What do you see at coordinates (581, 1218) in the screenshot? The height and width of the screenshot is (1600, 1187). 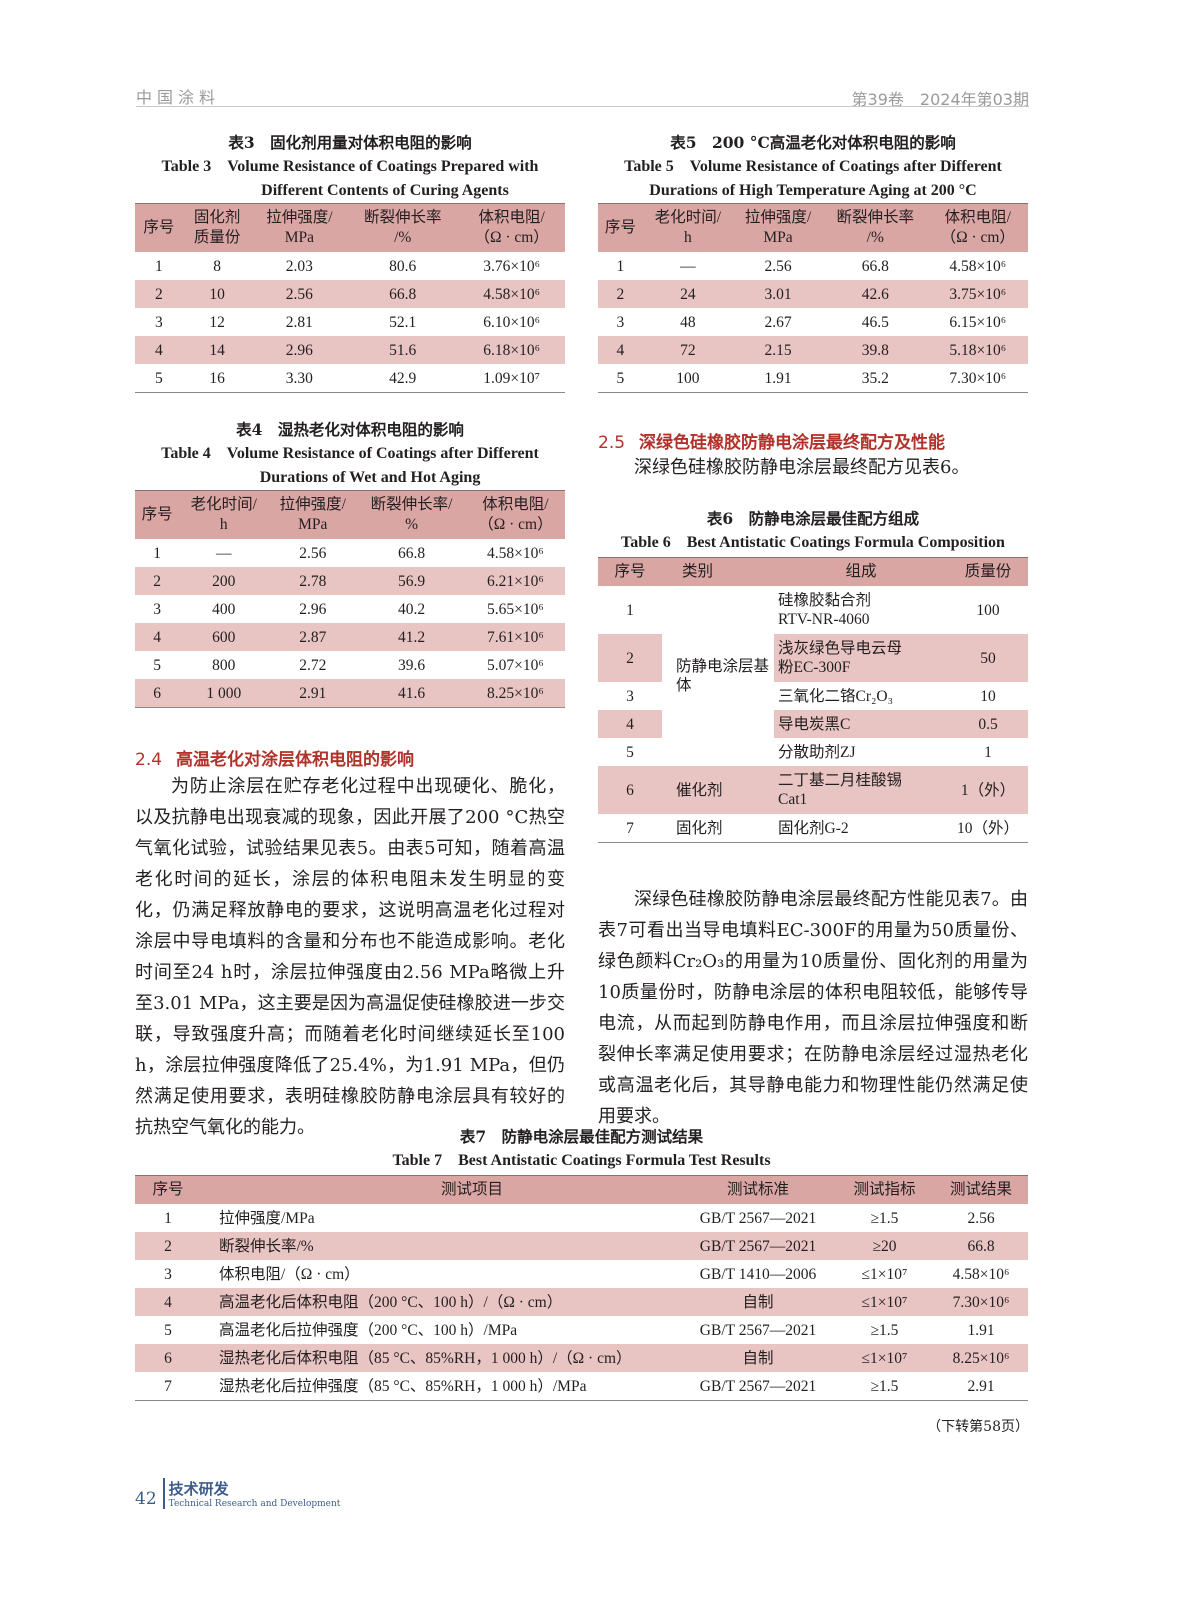 I see `table-row: 1 拉伸强度/MPa GB/T 2567—2021 ≥1.5 2.56` at bounding box center [581, 1218].